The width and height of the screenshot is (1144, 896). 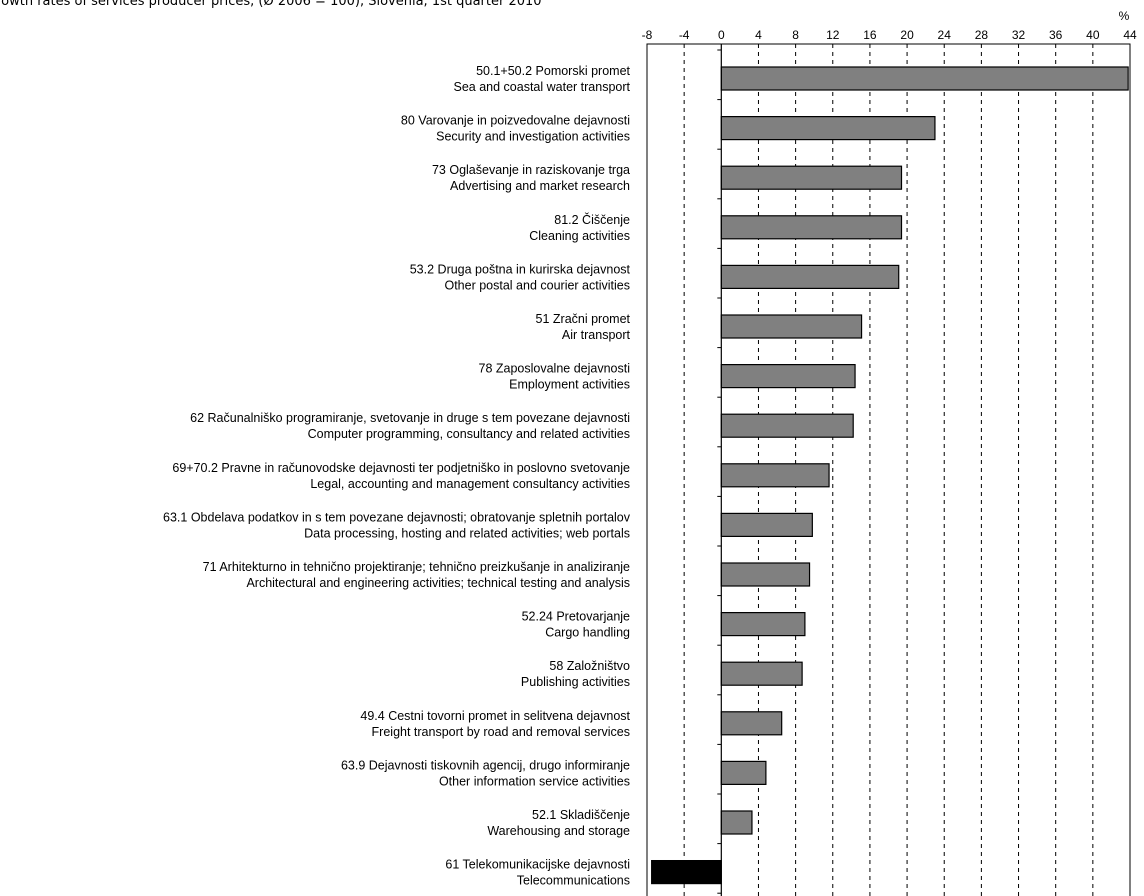 I want to click on category-label: 61 Telekomunikacijske dejavnosti, so click(x=537, y=865).